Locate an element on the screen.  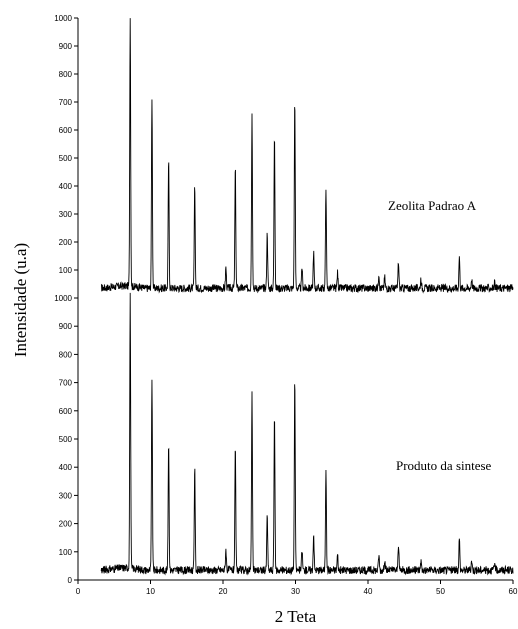
x-tick-label: 10 is located at coordinates (150, 591).